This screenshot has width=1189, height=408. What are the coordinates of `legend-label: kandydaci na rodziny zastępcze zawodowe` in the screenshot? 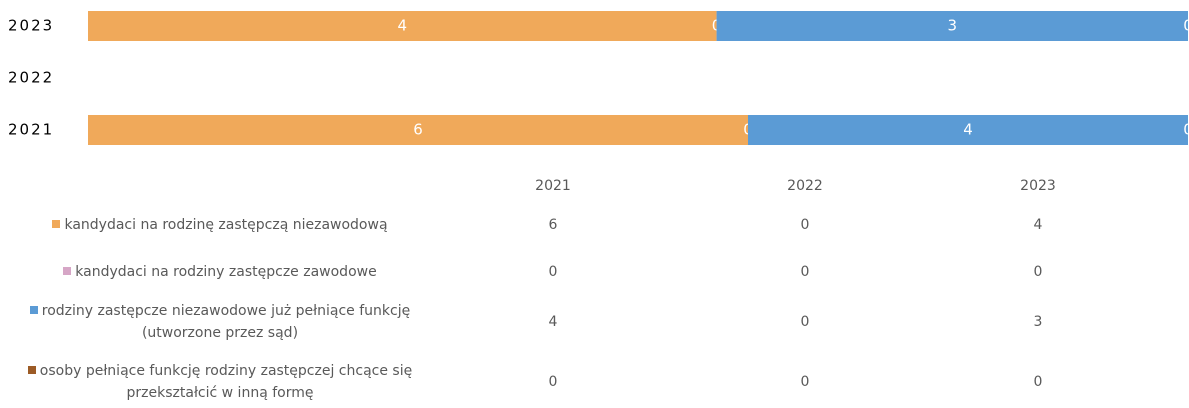 It's located at (226, 272).